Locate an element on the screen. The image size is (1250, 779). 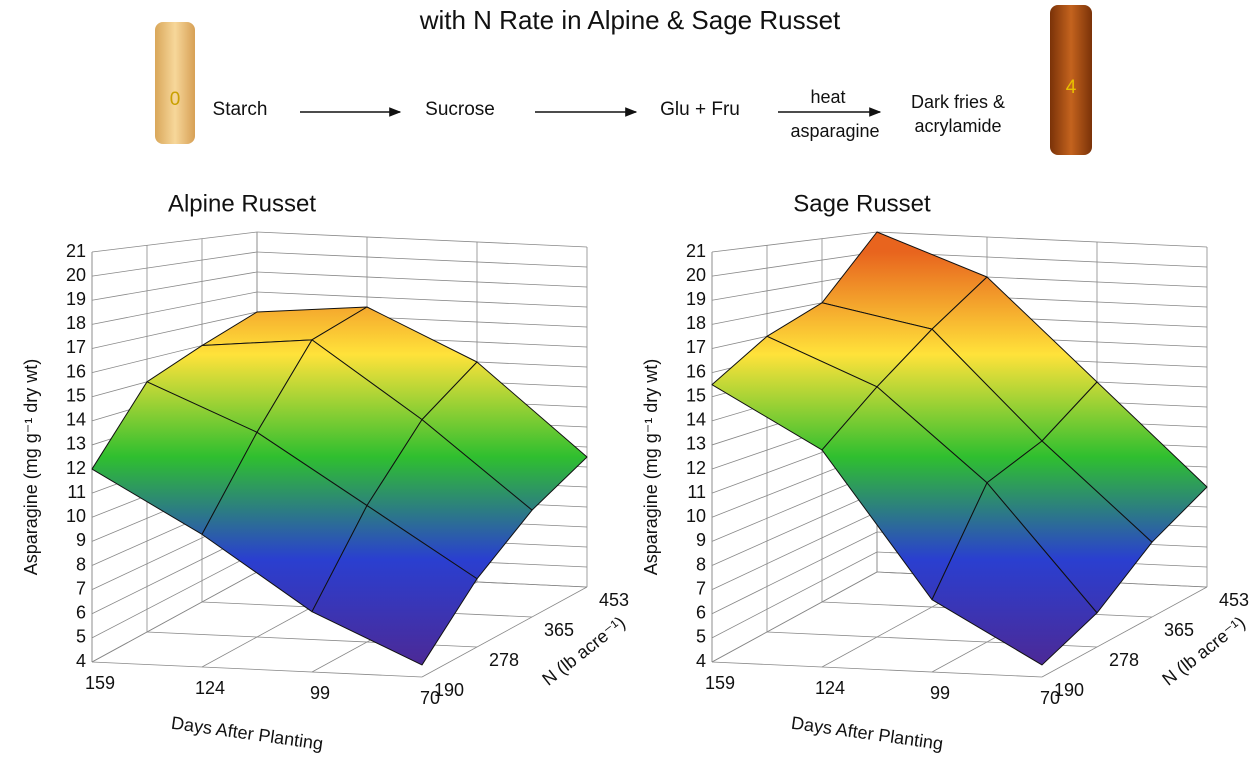
page-title: with N Rate in Alpine & Sage Russet is located at coordinates (630, 20).